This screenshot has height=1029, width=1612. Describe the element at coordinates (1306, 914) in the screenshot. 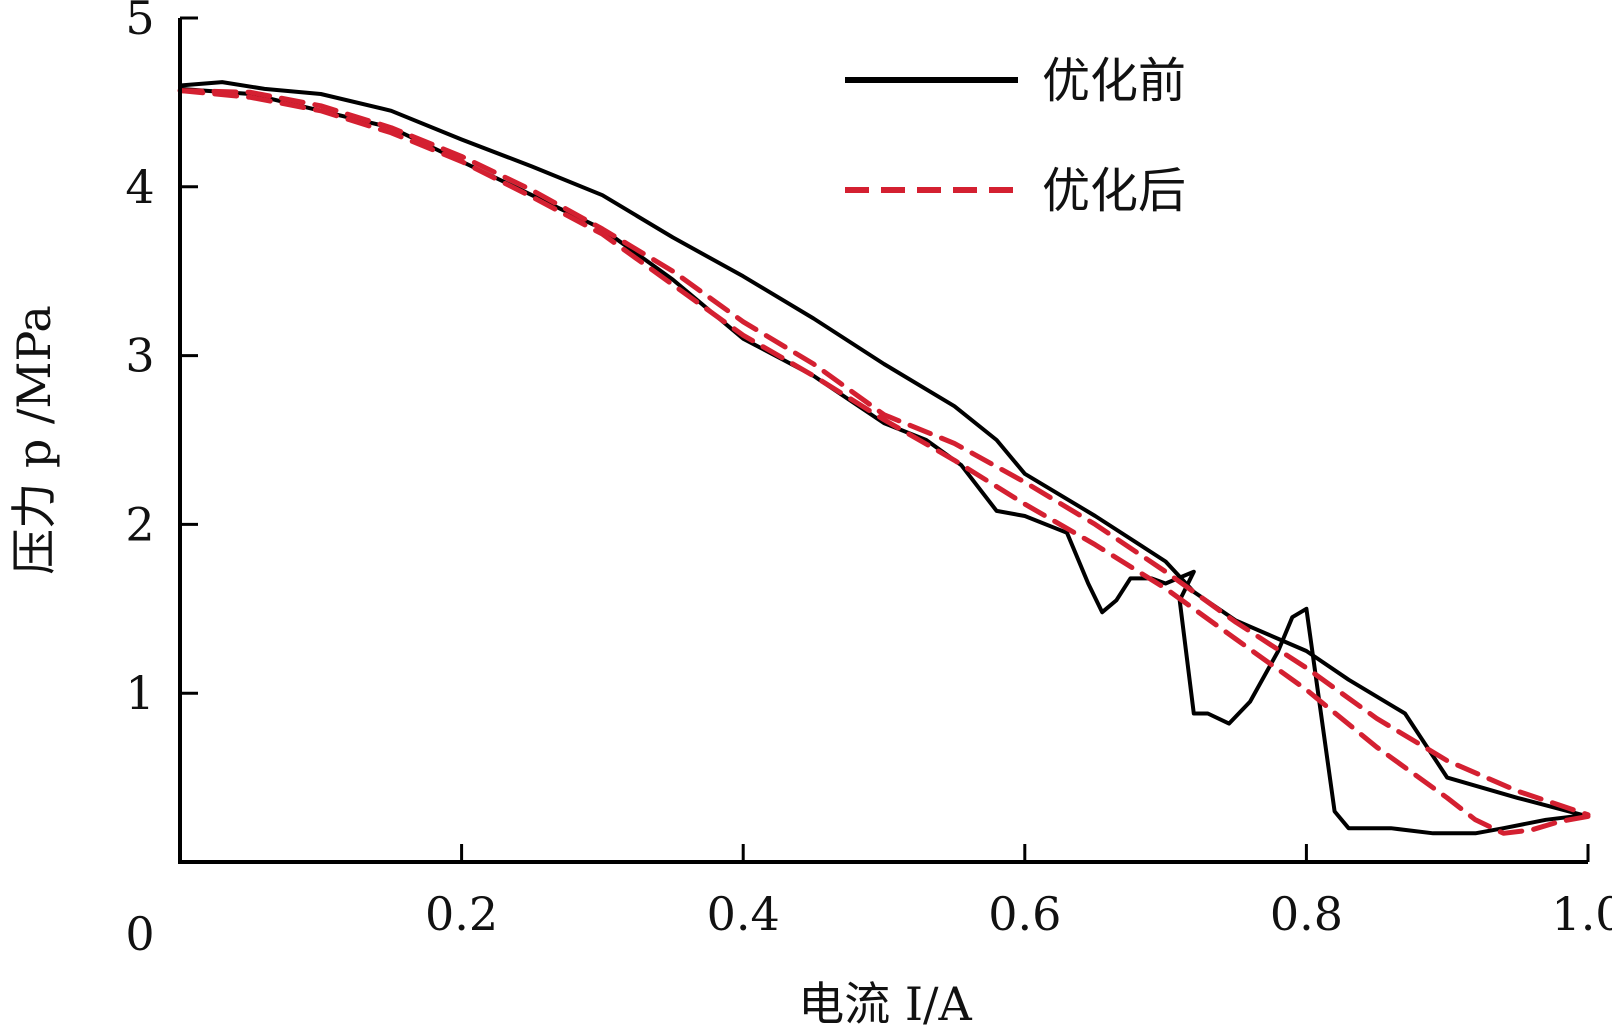

I see `x-tick-label-3: 0.8` at that location.